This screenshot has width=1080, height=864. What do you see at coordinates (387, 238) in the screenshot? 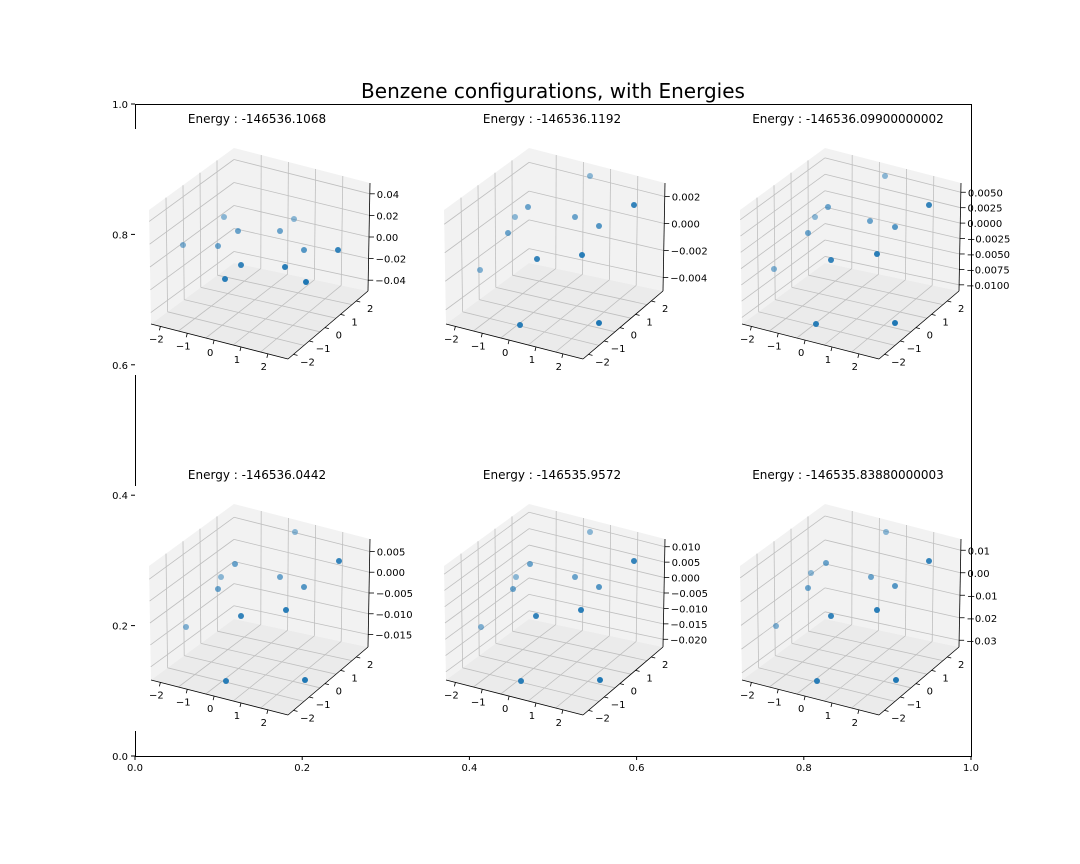
I see `z-tick-label: 0.00` at bounding box center [387, 238].